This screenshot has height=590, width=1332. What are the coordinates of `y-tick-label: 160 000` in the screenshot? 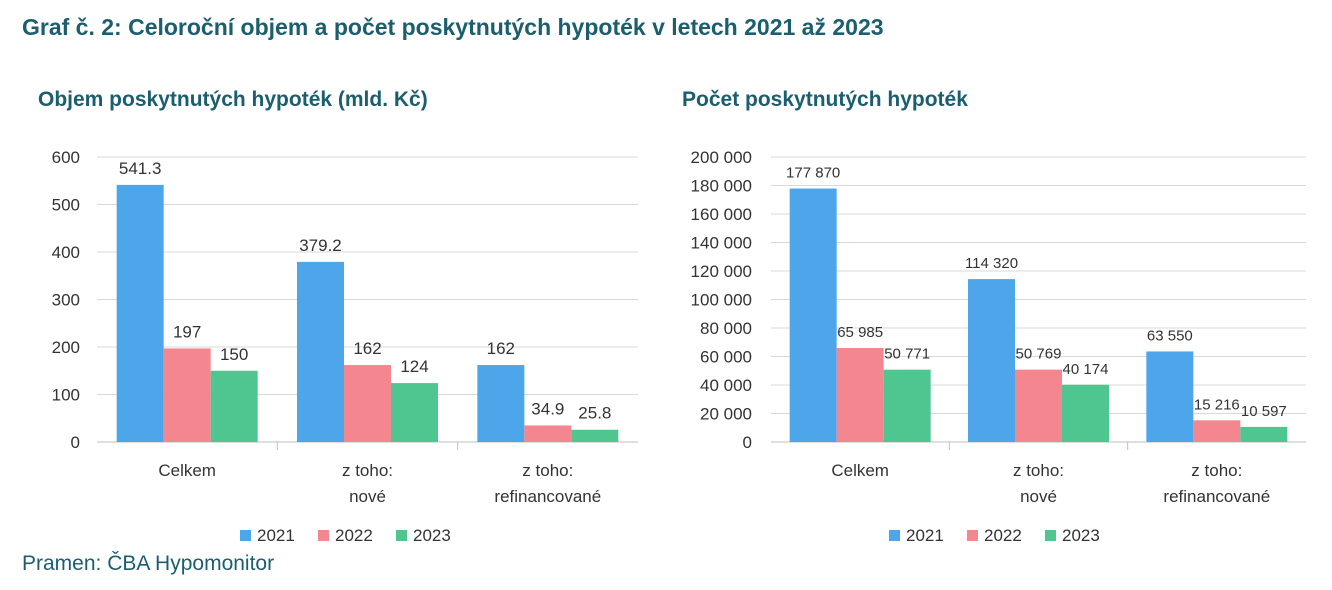 It's located at (721, 214).